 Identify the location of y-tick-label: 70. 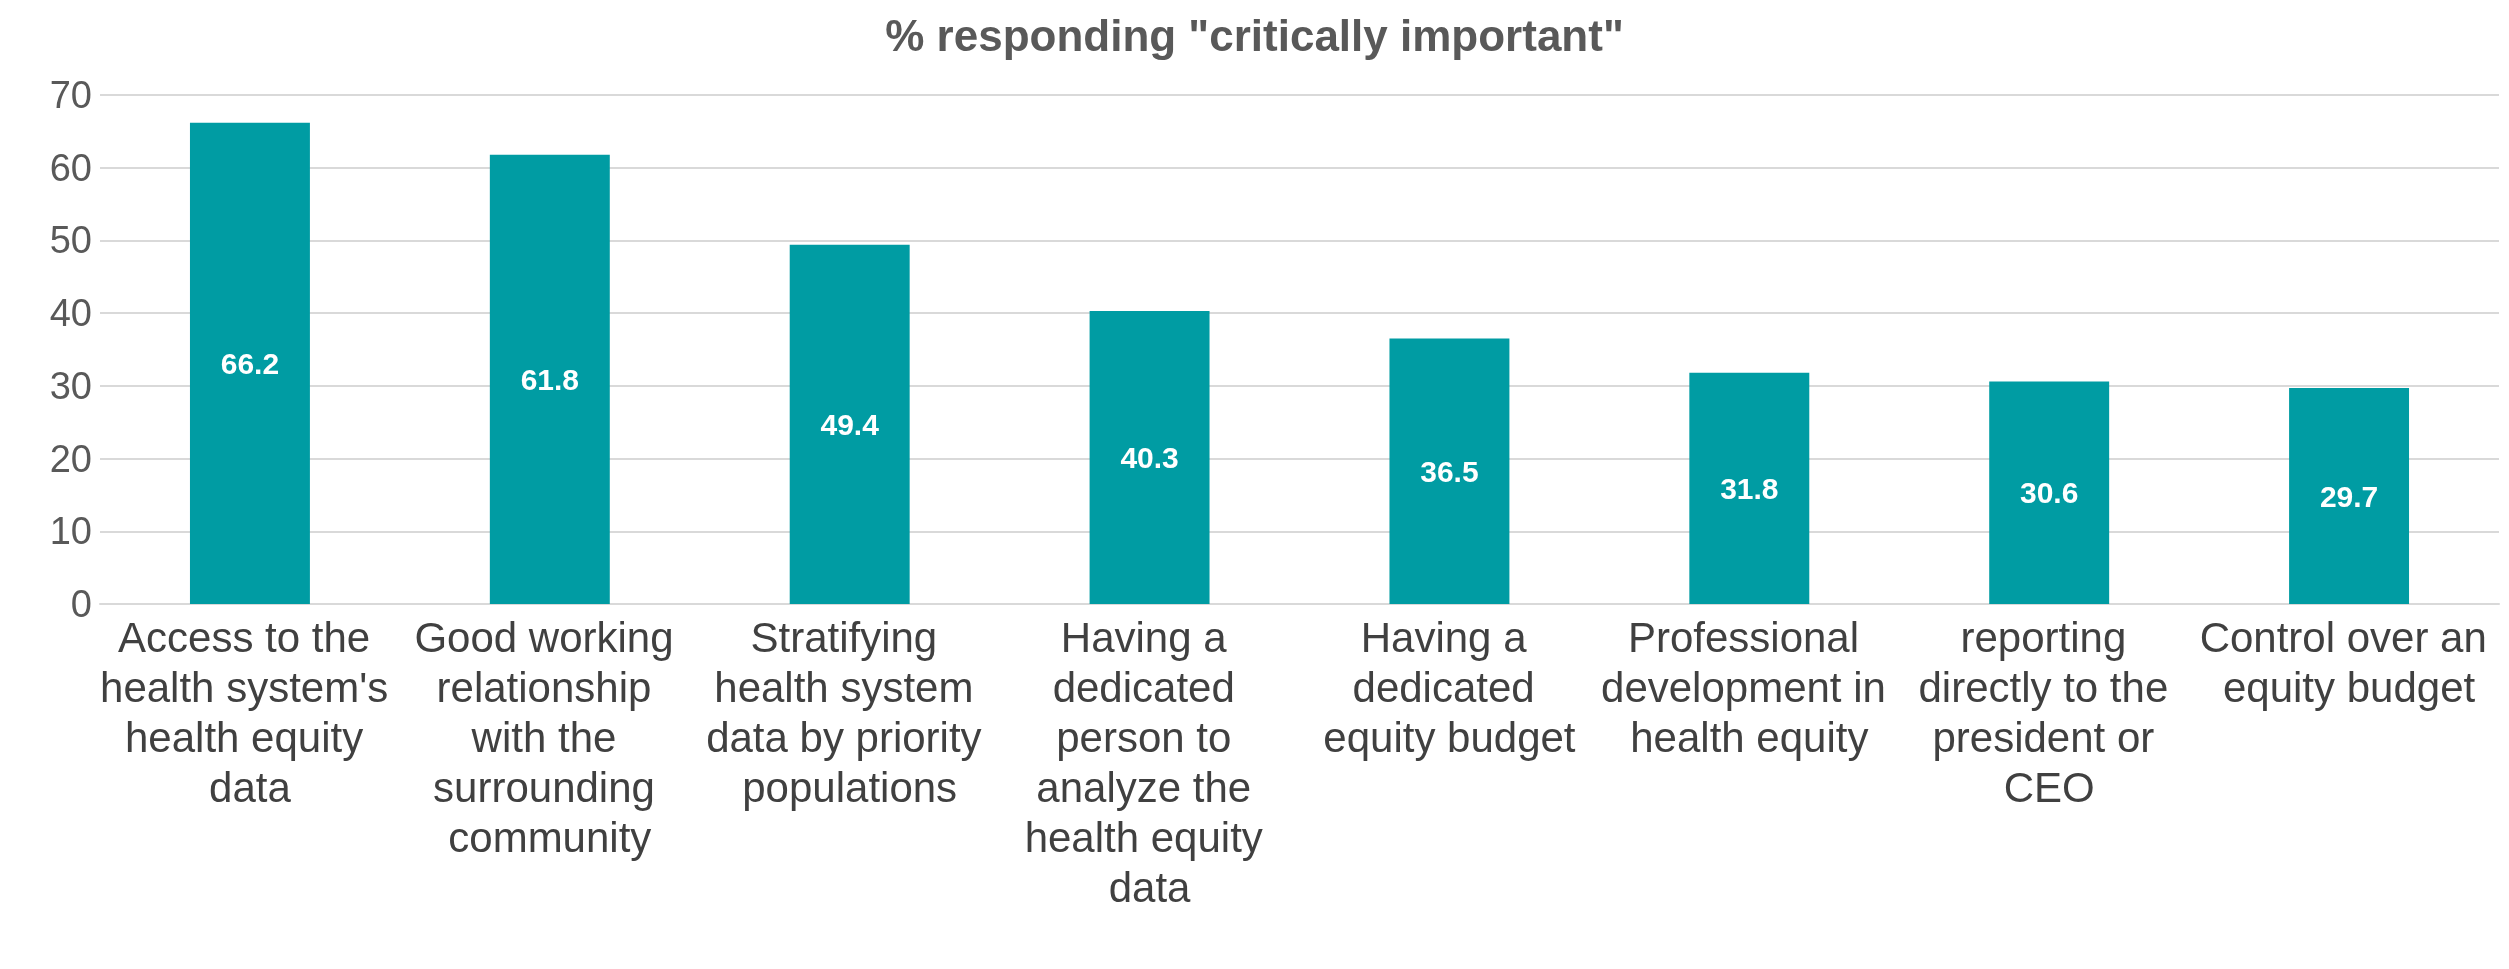
(70, 95).